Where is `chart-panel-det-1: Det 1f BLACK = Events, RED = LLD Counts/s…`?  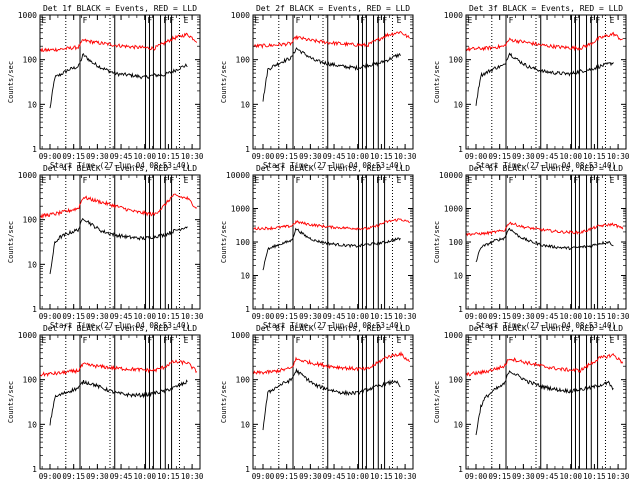 chart-panel-det-1: Det 1f BLACK = Events, RED = LLD Counts/s… is located at coordinates (105, 87).